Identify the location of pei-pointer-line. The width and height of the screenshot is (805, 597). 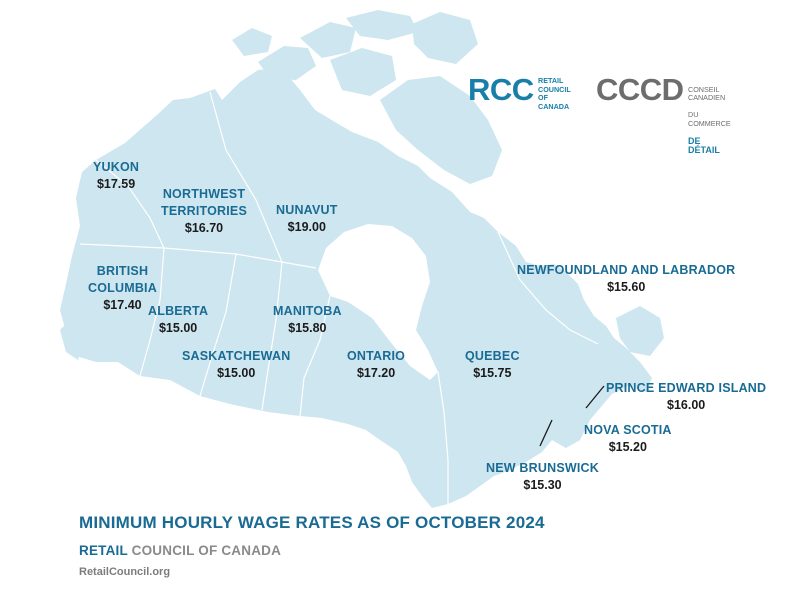
(595, 397).